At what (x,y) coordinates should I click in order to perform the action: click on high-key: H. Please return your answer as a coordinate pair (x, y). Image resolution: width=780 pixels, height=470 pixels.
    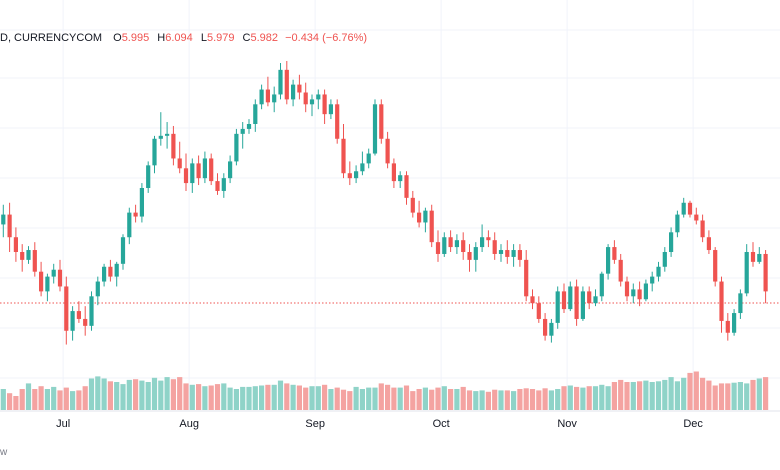
    Looking at the image, I should click on (161, 38).